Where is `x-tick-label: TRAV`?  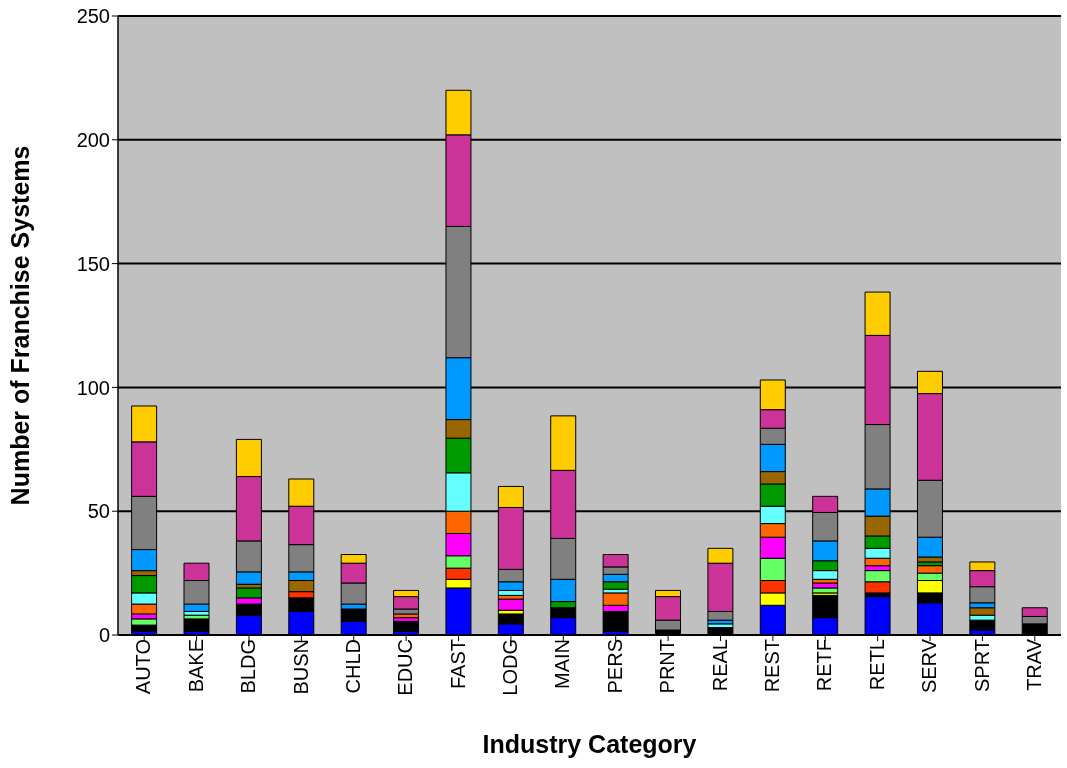 x-tick-label: TRAV is located at coordinates (1034, 664).